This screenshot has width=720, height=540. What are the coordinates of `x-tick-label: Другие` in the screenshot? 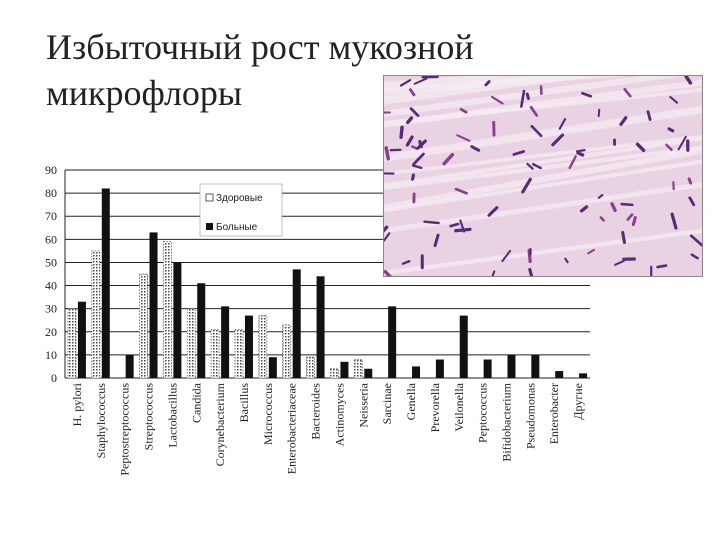 It's located at (578, 401).